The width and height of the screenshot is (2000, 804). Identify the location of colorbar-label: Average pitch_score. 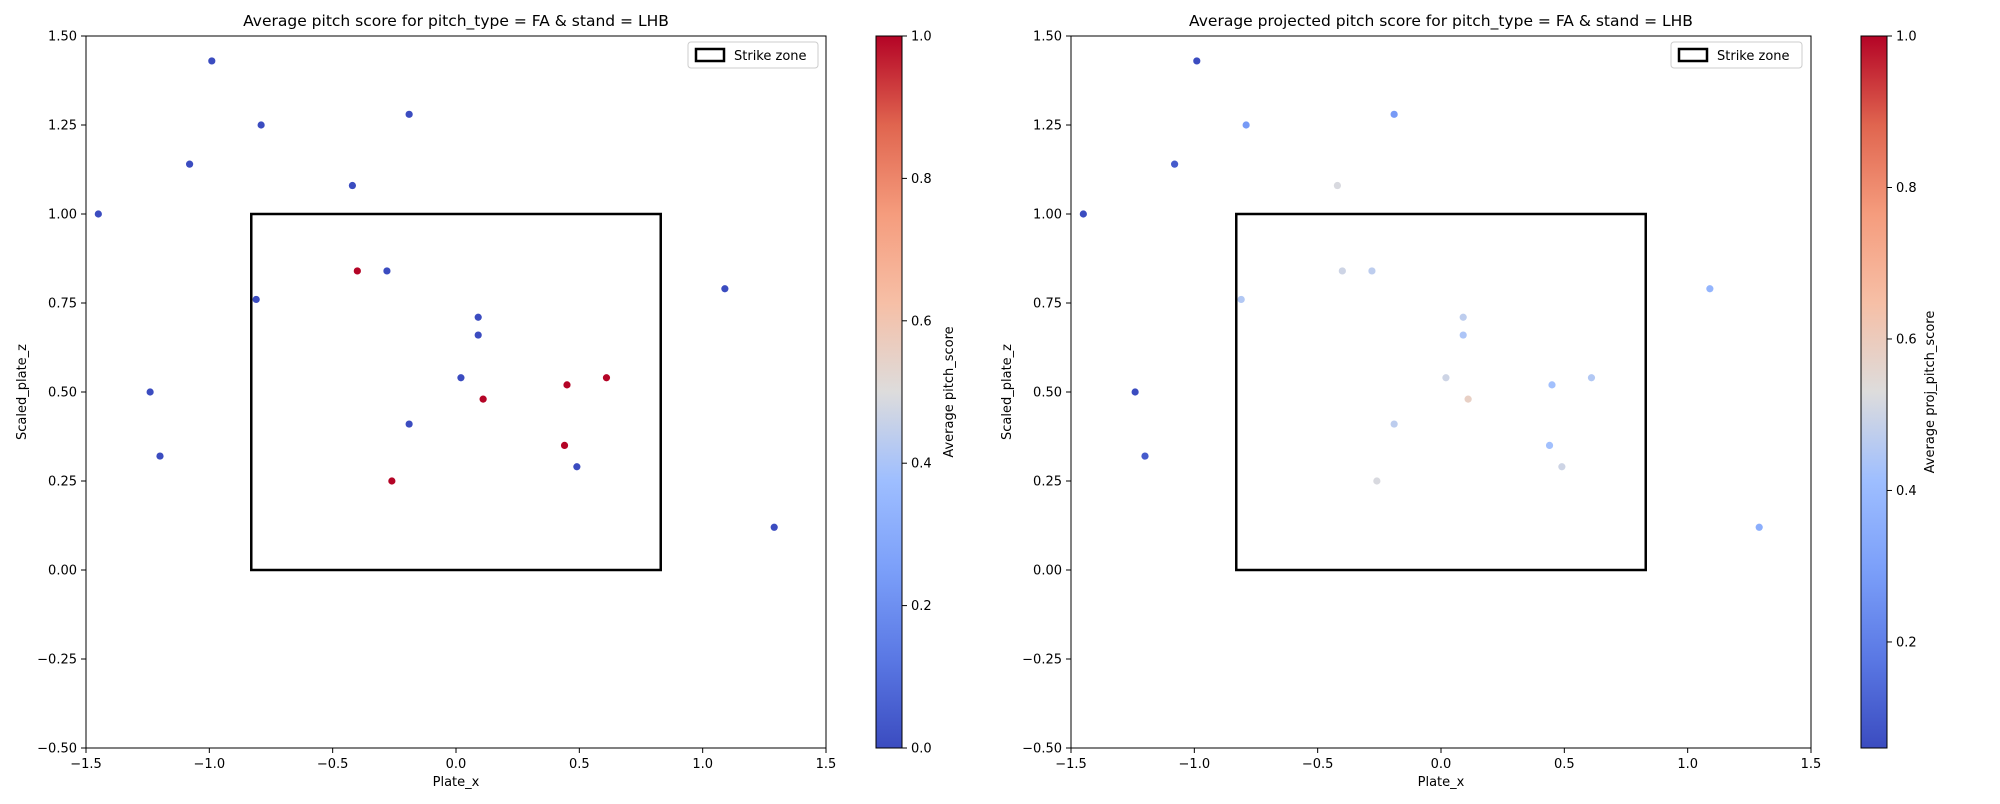
(949, 391).